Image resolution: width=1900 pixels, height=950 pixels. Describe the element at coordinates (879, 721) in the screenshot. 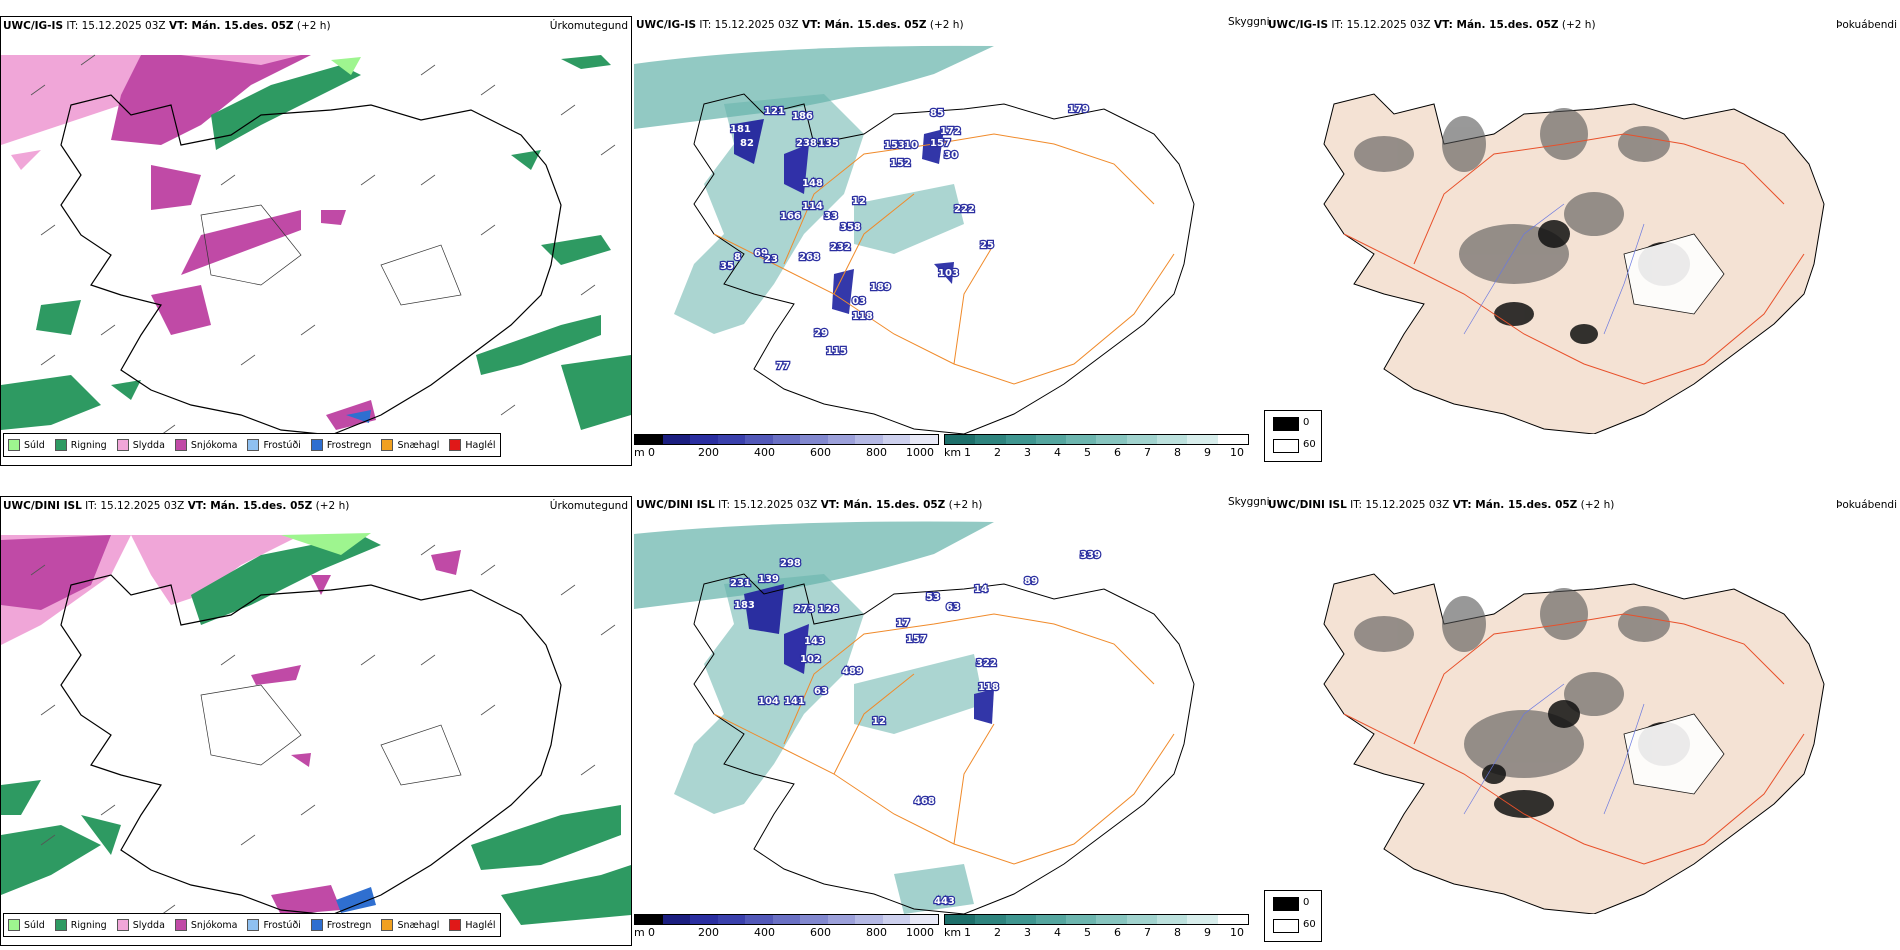

I see `ceiling-value: 12` at that location.